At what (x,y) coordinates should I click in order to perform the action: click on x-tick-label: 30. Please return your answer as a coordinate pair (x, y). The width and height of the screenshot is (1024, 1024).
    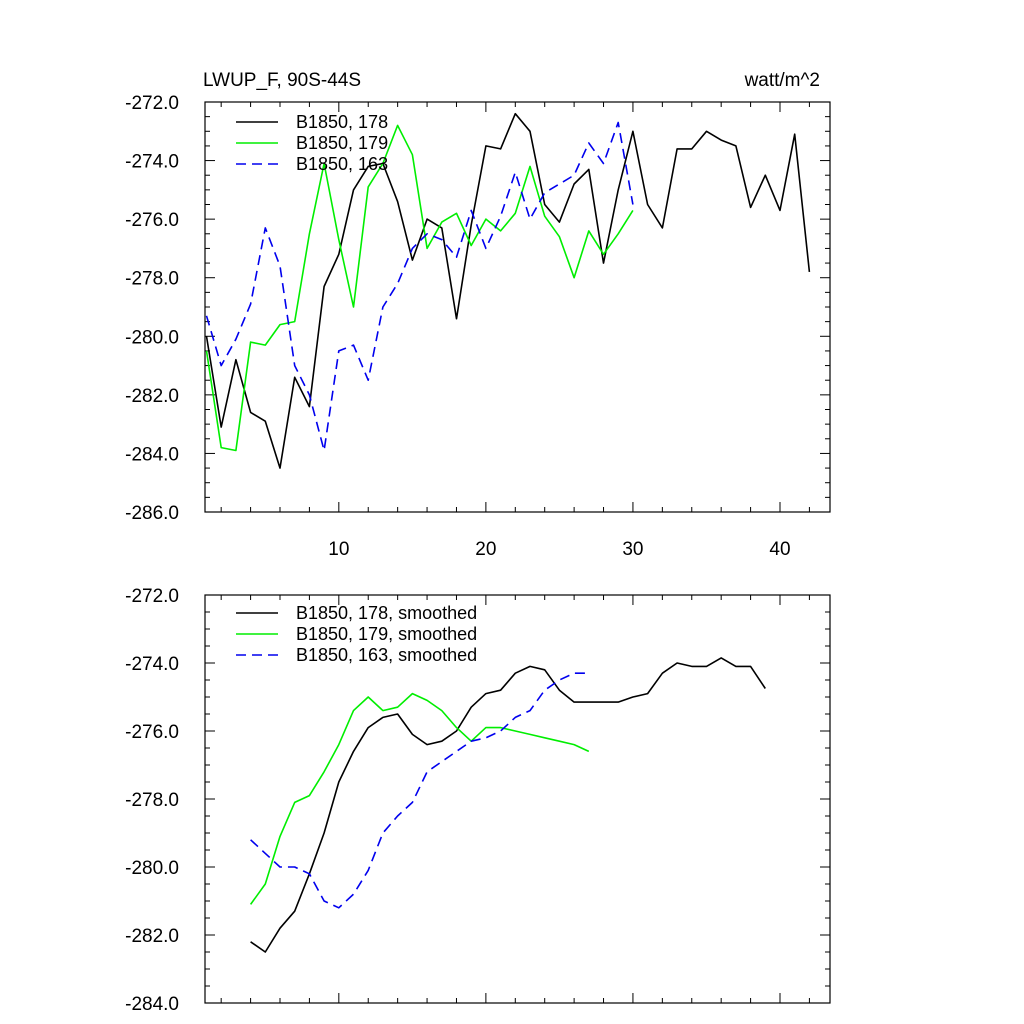
    Looking at the image, I should click on (632, 549).